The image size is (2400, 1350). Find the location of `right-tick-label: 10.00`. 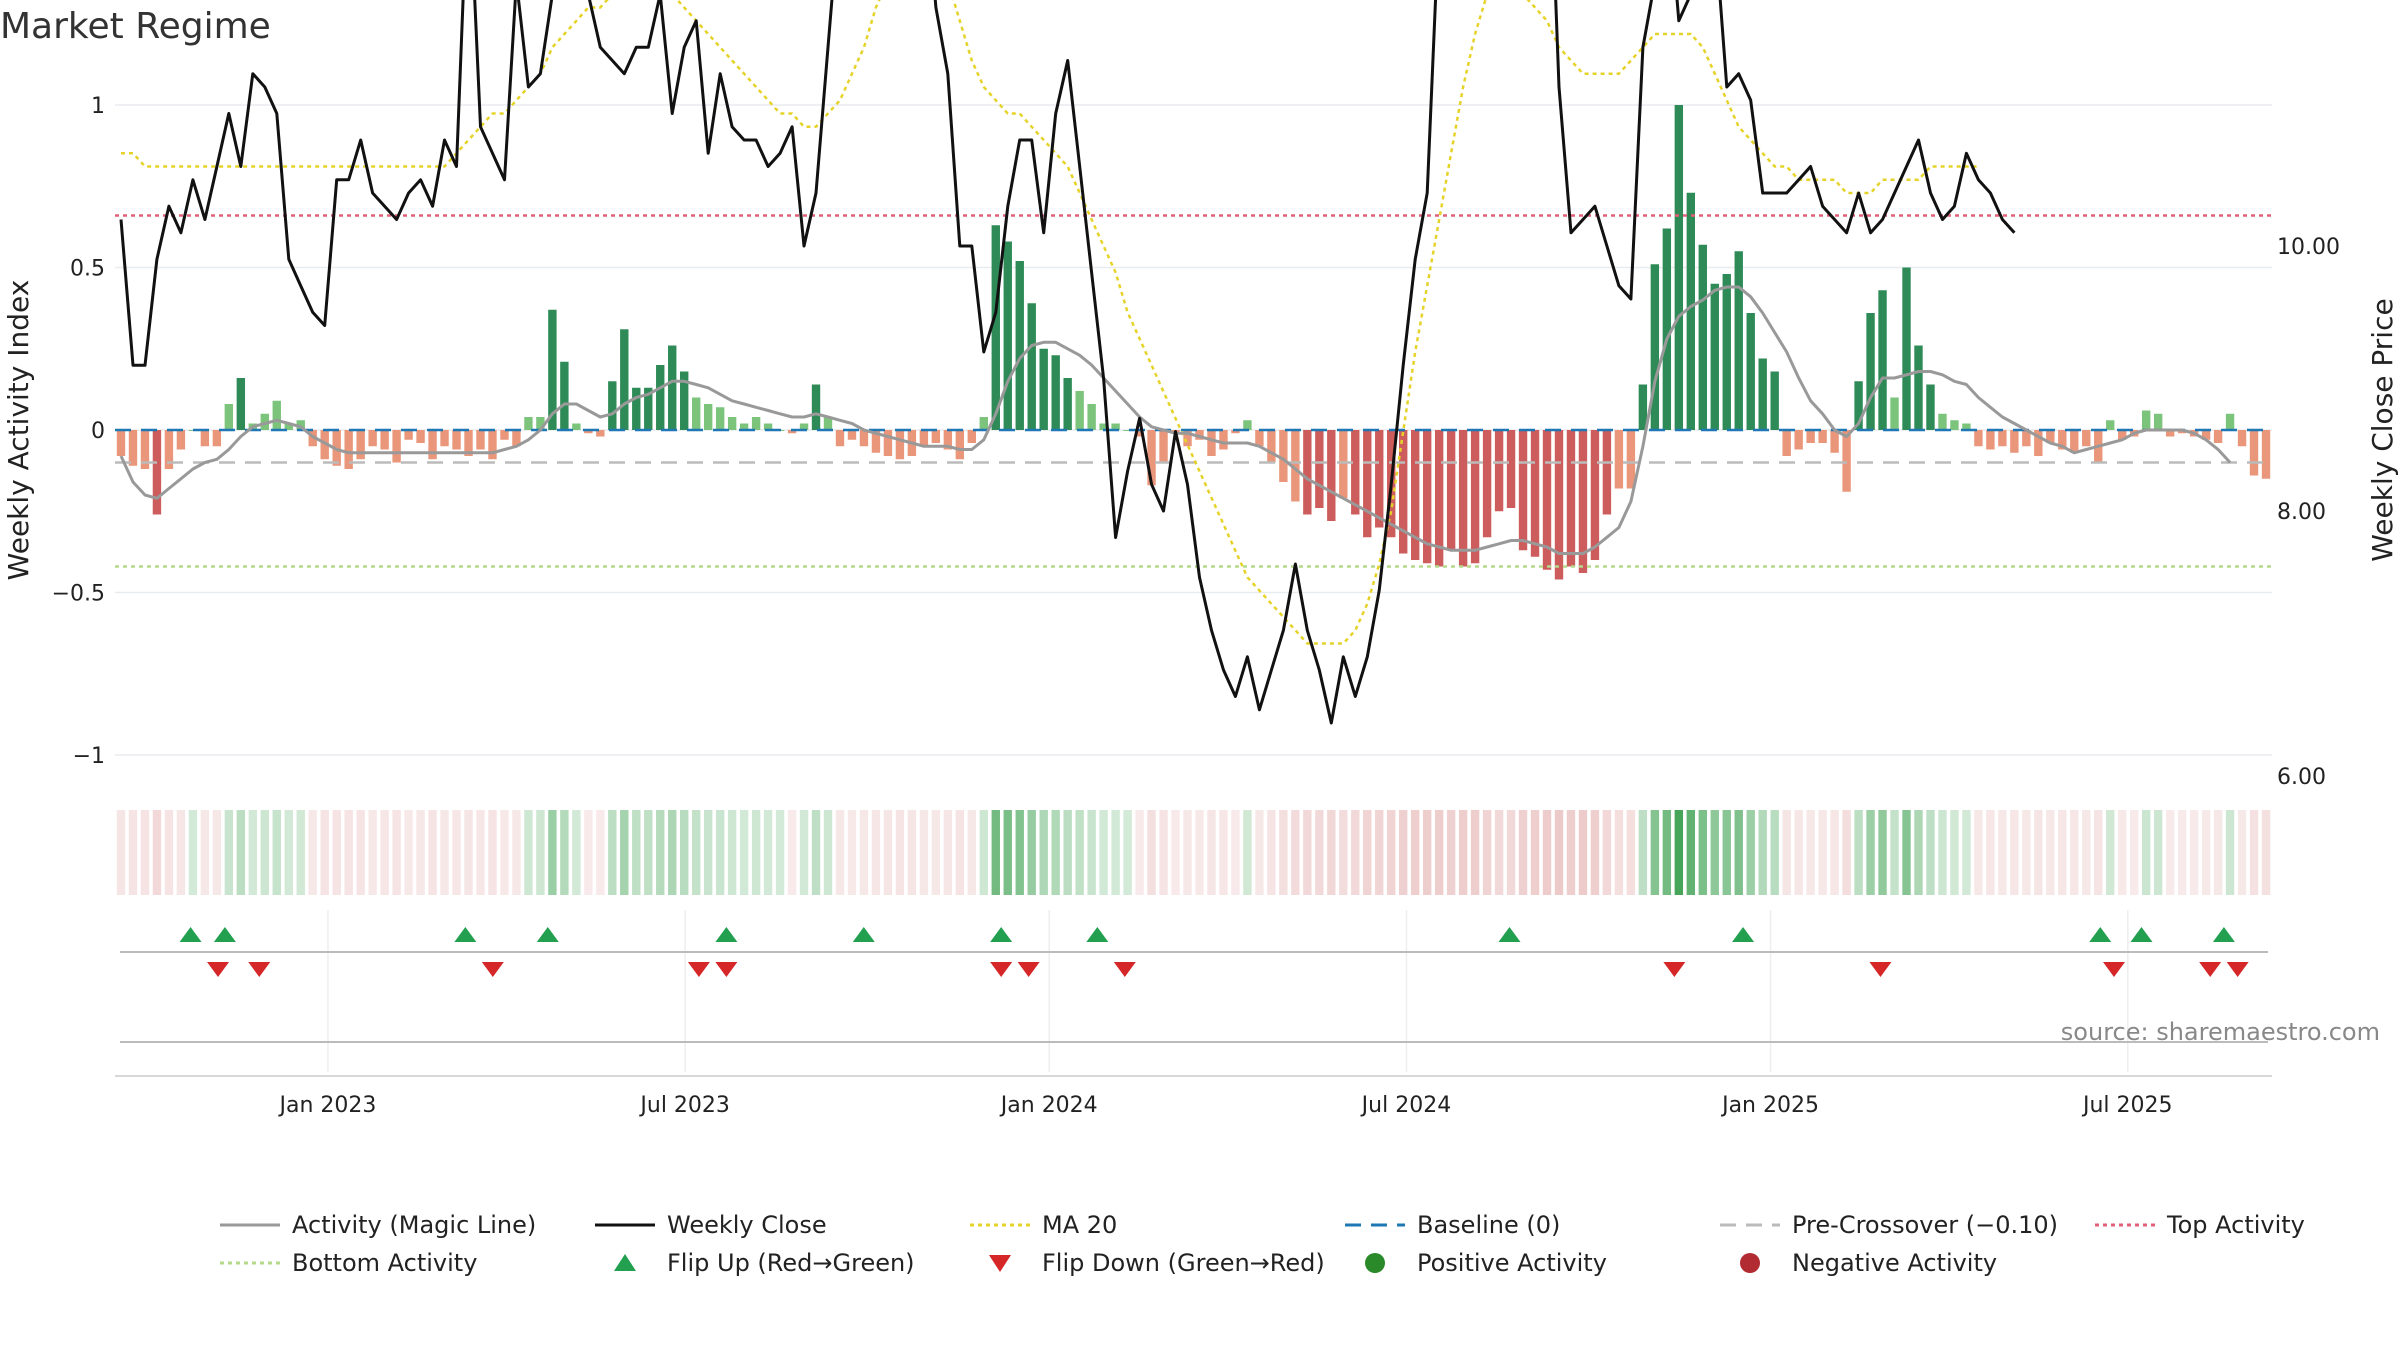

right-tick-label: 10.00 is located at coordinates (2308, 247).